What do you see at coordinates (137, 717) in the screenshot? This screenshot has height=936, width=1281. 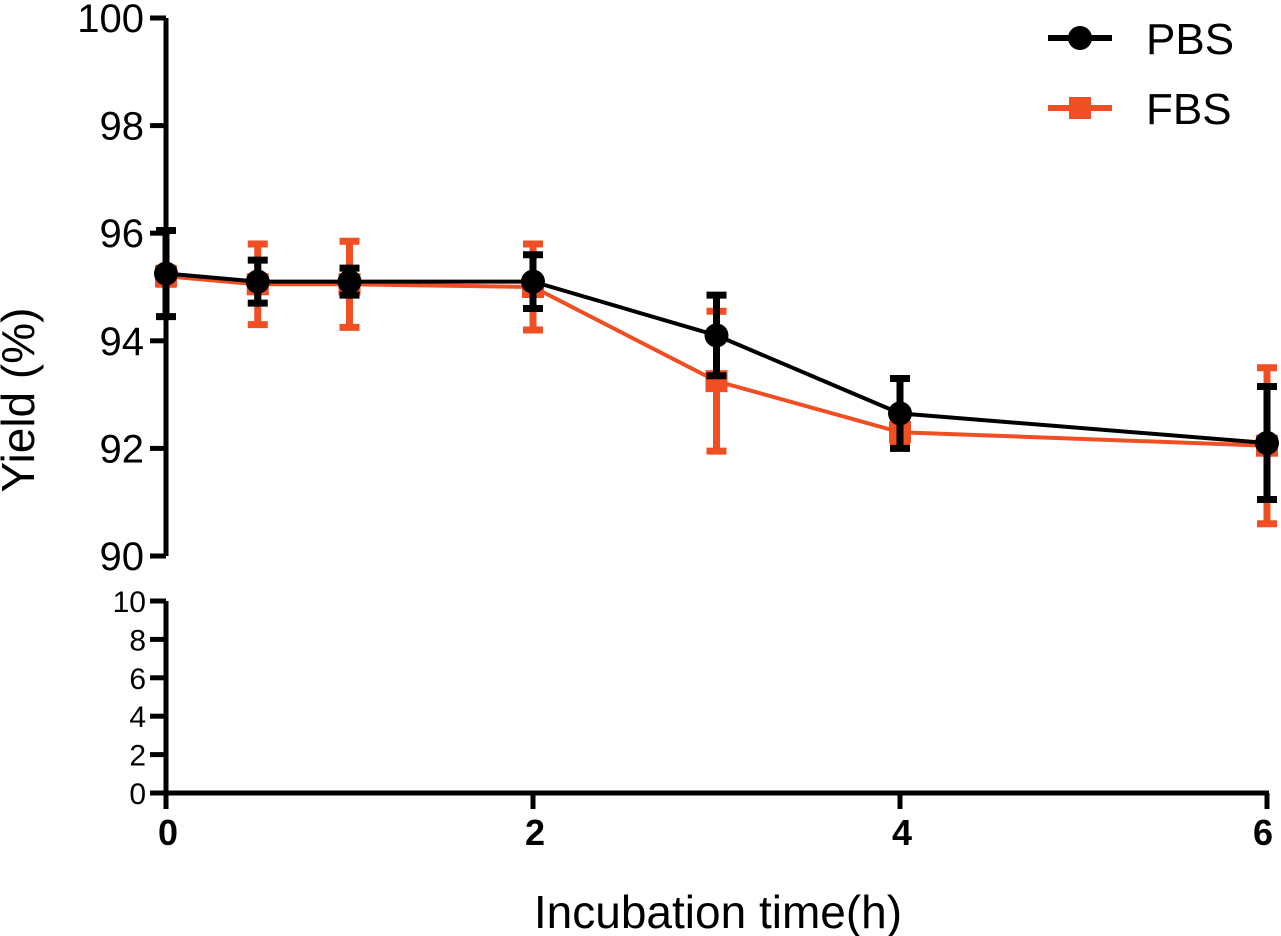 I see `y-tick-label-lower: 4` at bounding box center [137, 717].